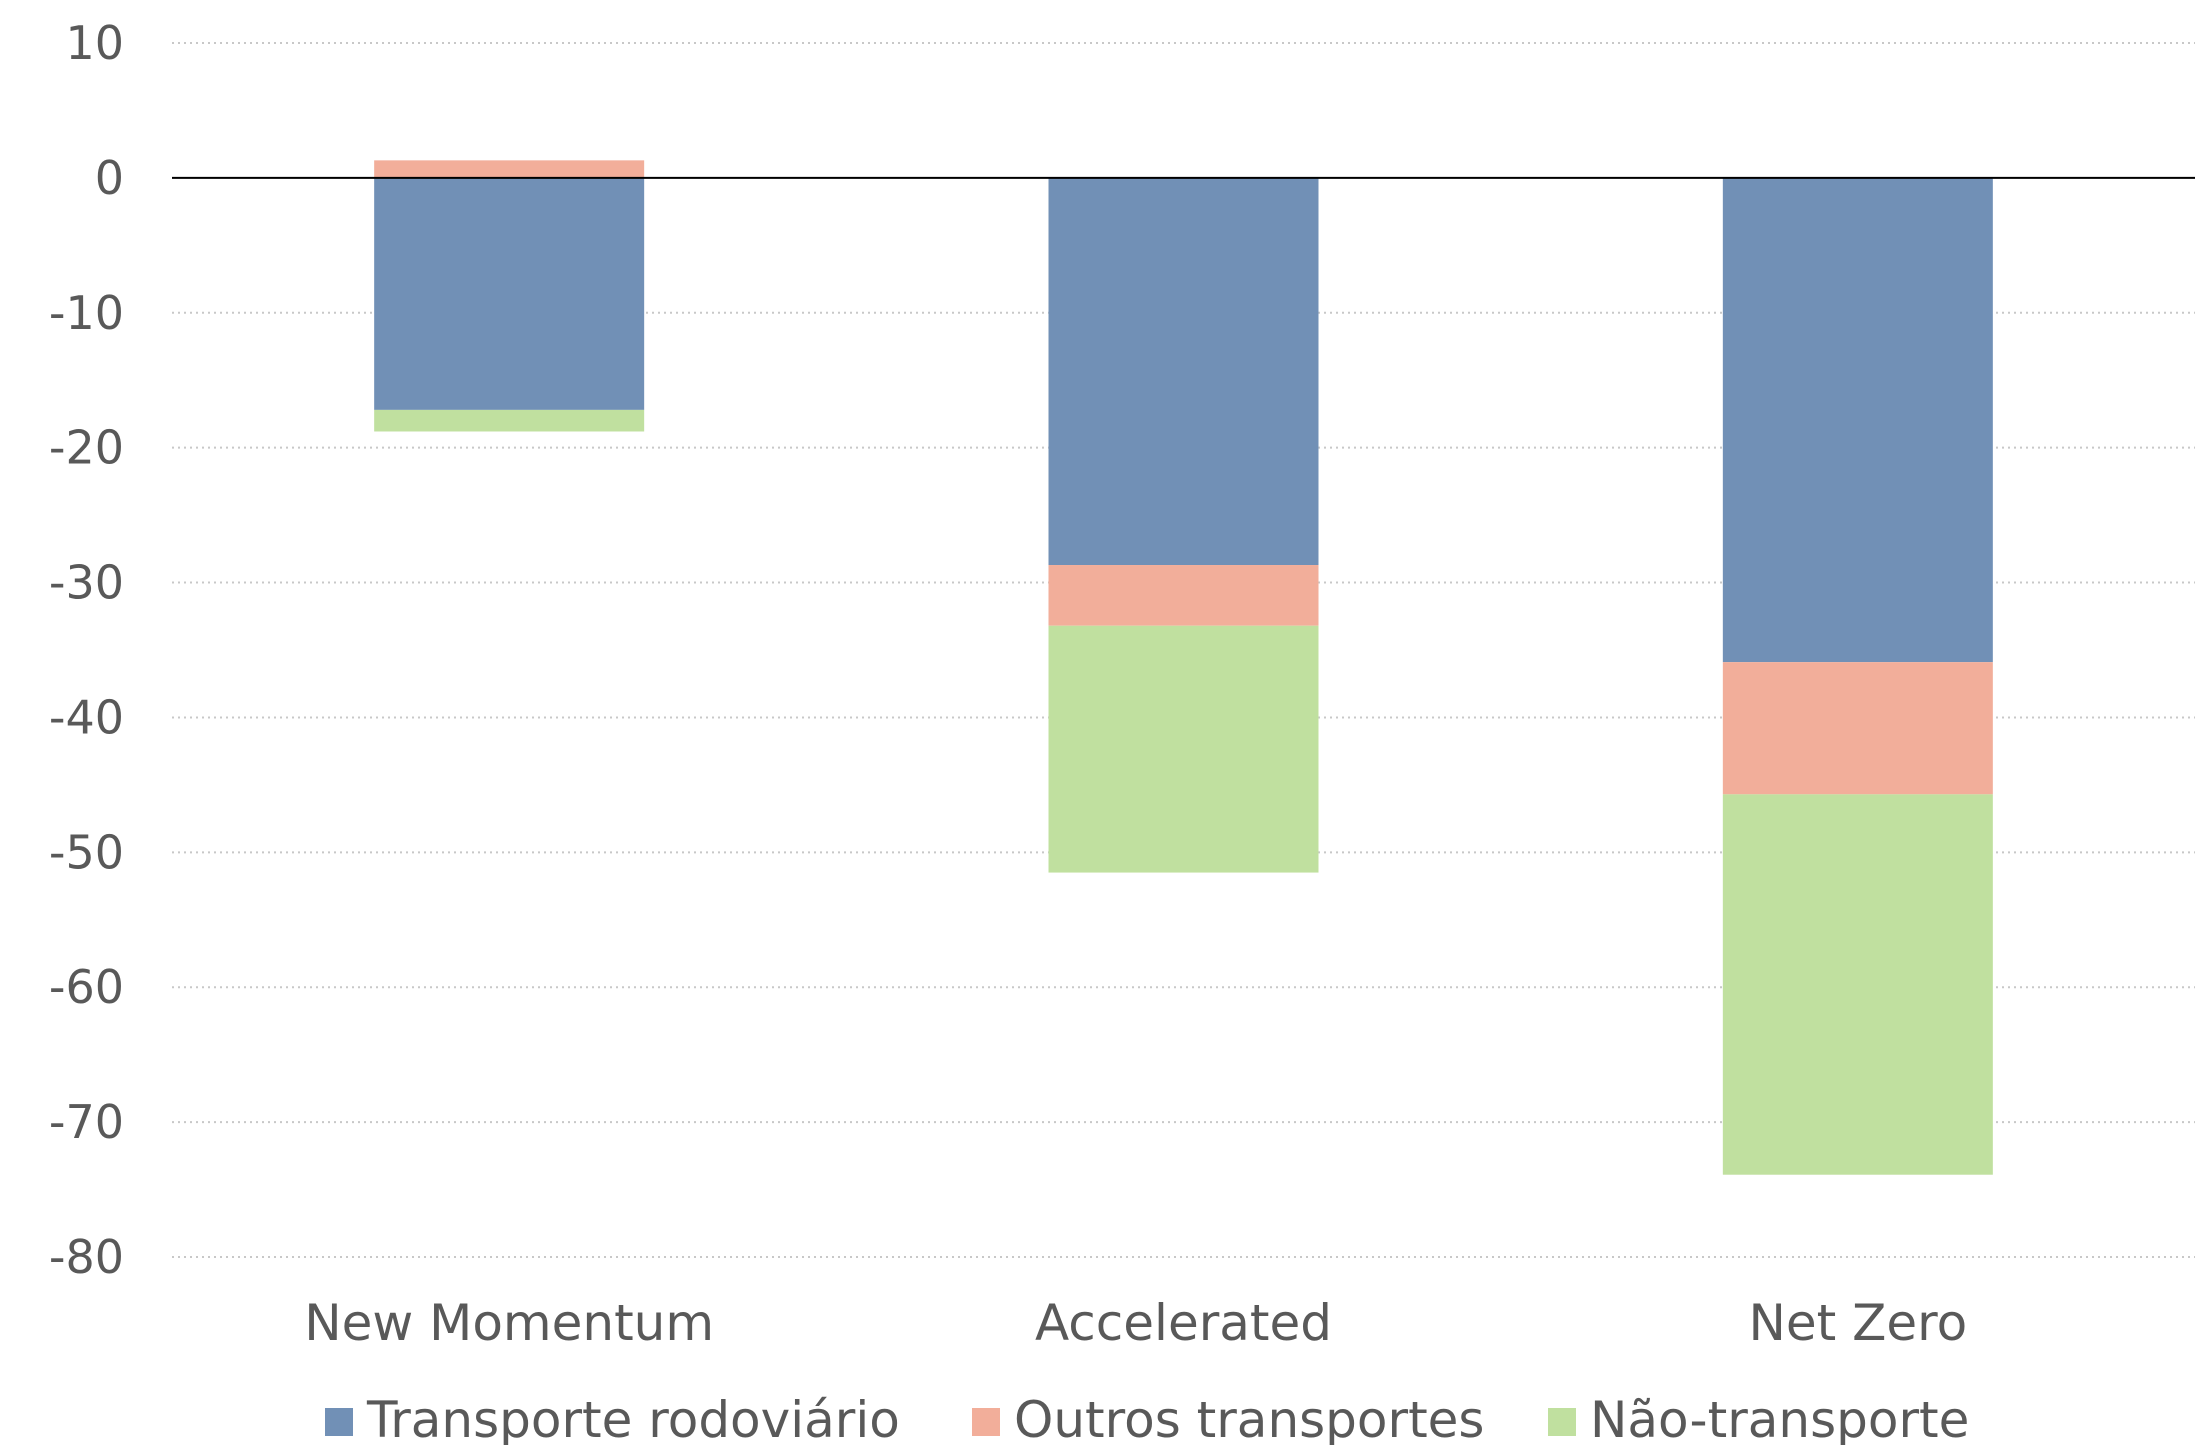 Image resolution: width=2203 pixels, height=1445 pixels. Describe the element at coordinates (86, 987) in the screenshot. I see `y-tick-label: -60` at that location.